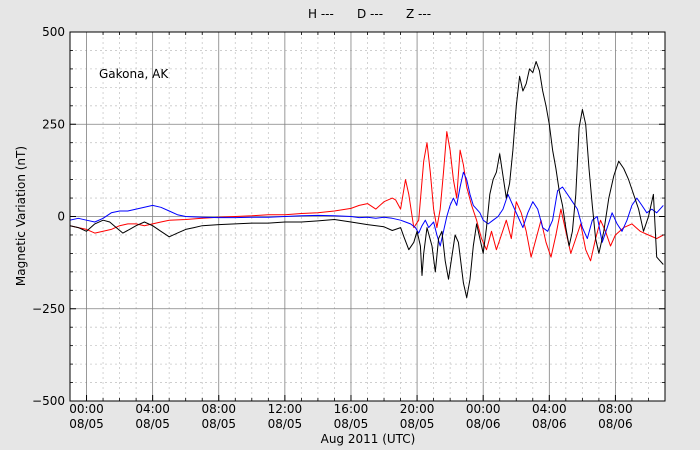 The image size is (700, 450). I want to click on legend-entry-d: D ---, so click(370, 14).